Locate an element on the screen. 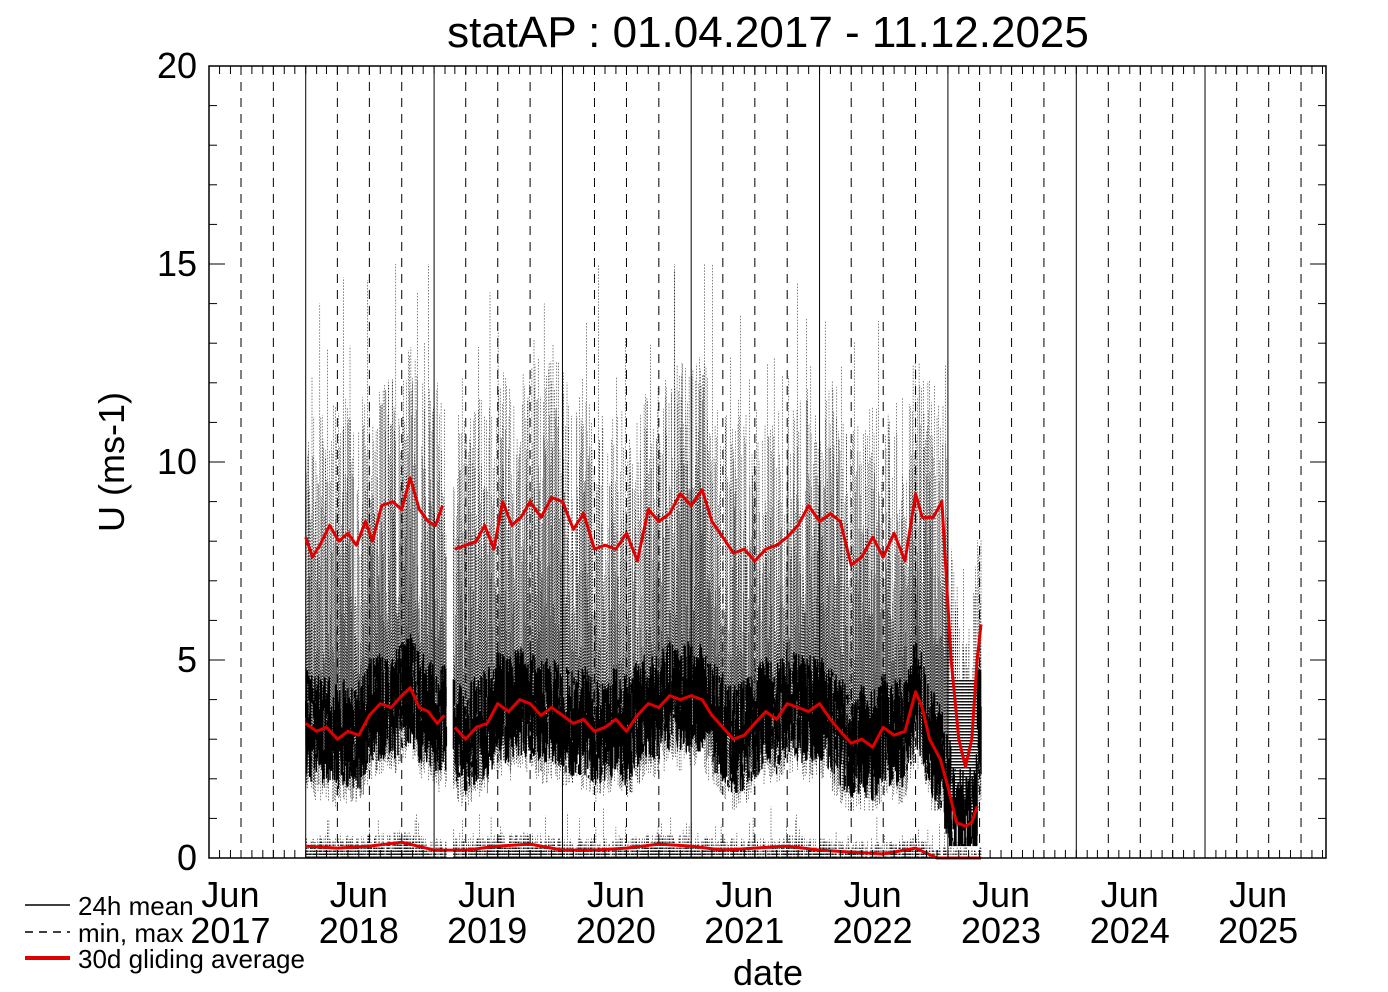  x-axis-label: date is located at coordinates (768, 972).